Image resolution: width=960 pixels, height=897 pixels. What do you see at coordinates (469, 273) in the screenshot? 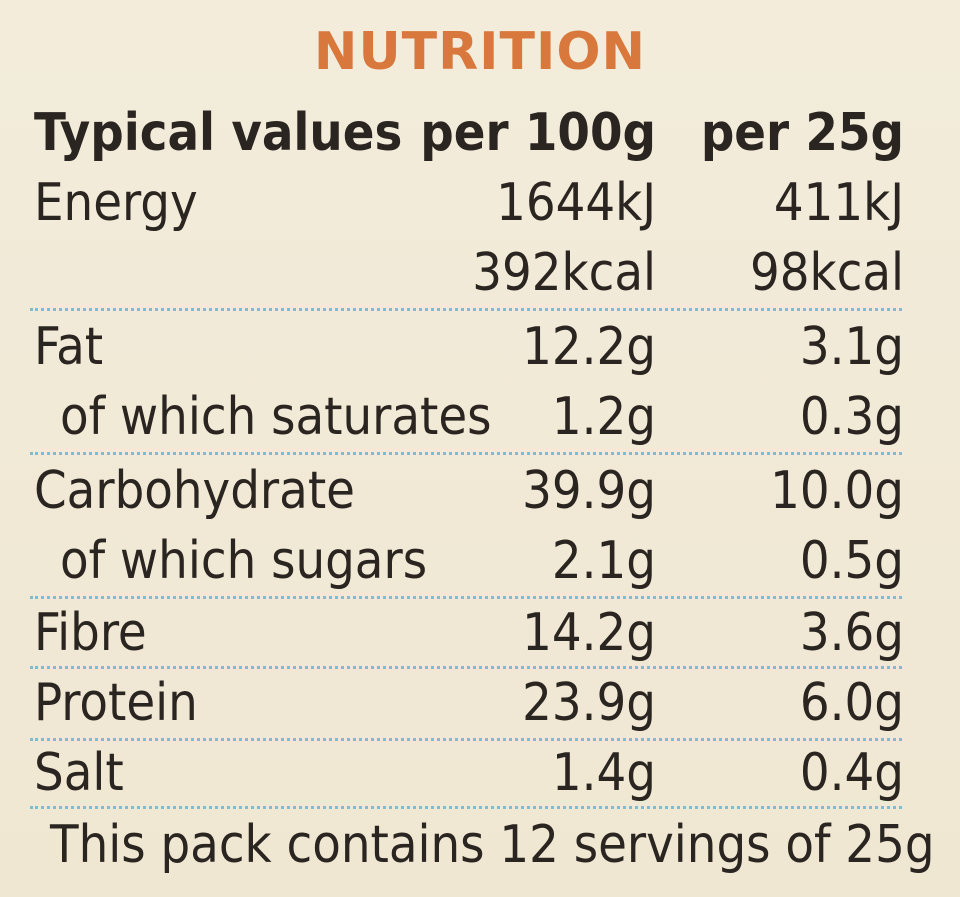
I see `row-energy-kcal: 392kcal 98kcal` at bounding box center [469, 273].